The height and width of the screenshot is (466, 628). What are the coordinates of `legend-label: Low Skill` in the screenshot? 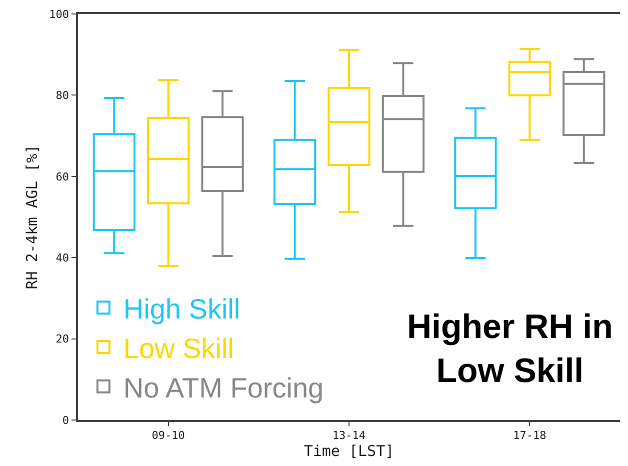 It's located at (178, 348).